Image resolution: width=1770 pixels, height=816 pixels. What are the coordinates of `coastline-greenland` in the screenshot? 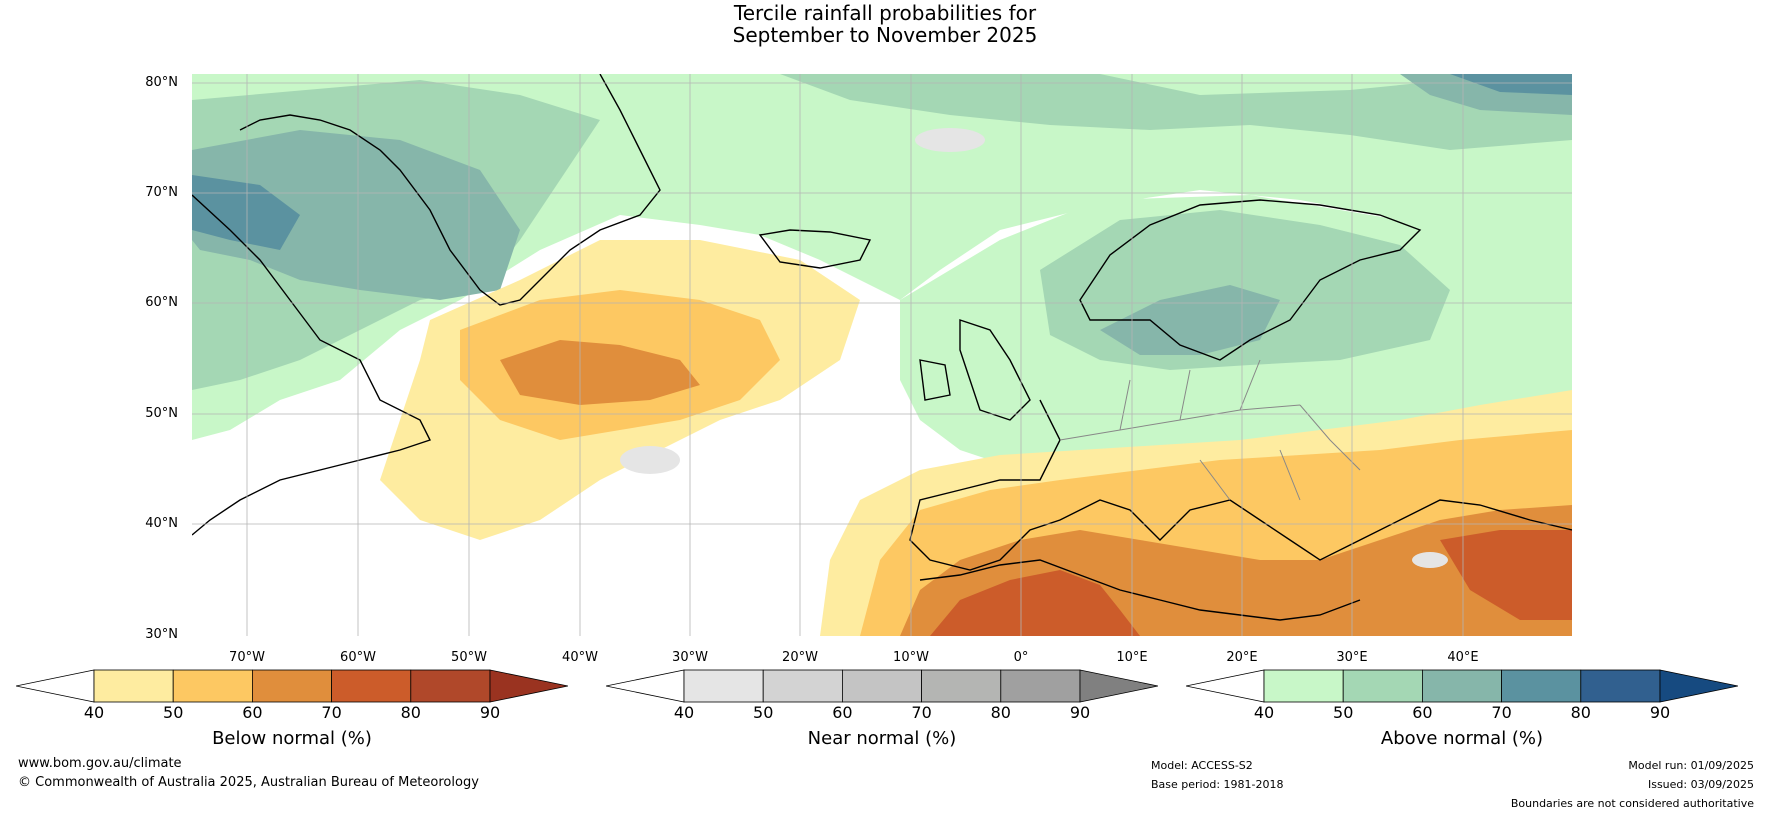 It's located at (450, 190).